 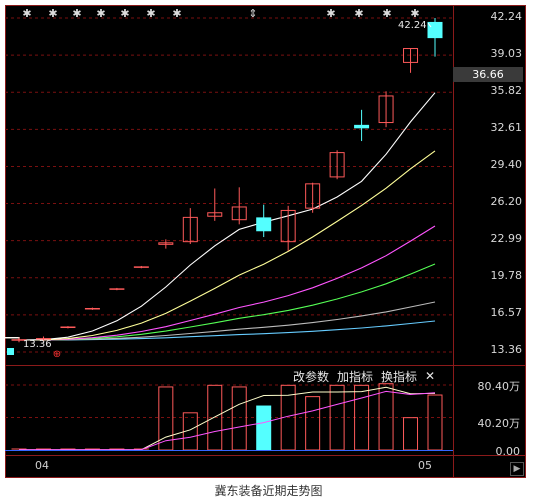 I want to click on add-indicator-button: 加指标, so click(x=355, y=376).